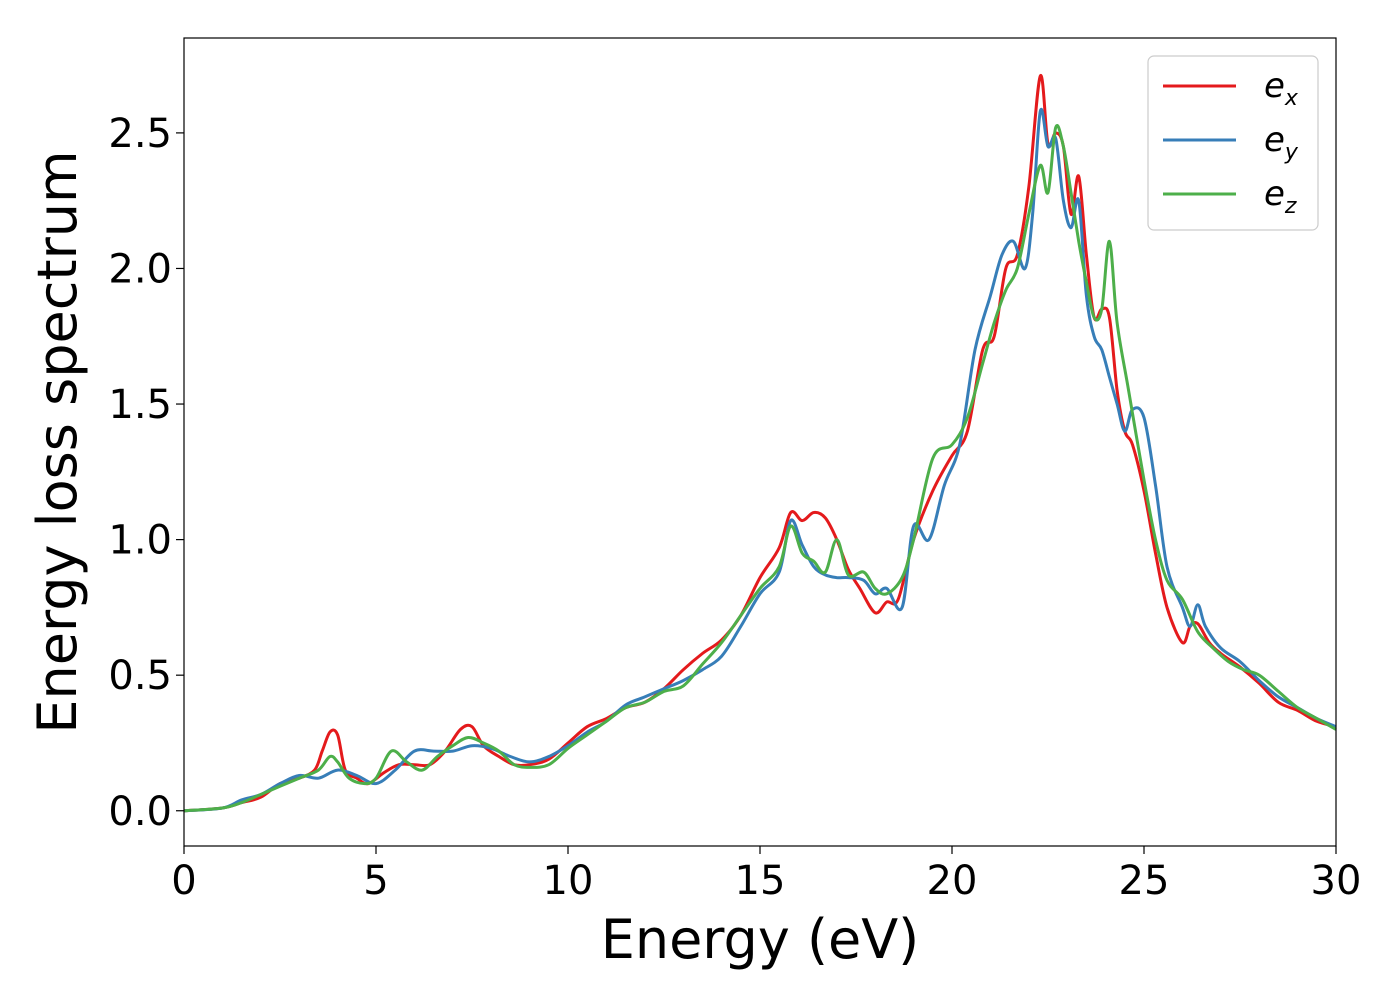  What do you see at coordinates (140, 541) in the screenshot?
I see `y-tick-label: 1.0` at bounding box center [140, 541].